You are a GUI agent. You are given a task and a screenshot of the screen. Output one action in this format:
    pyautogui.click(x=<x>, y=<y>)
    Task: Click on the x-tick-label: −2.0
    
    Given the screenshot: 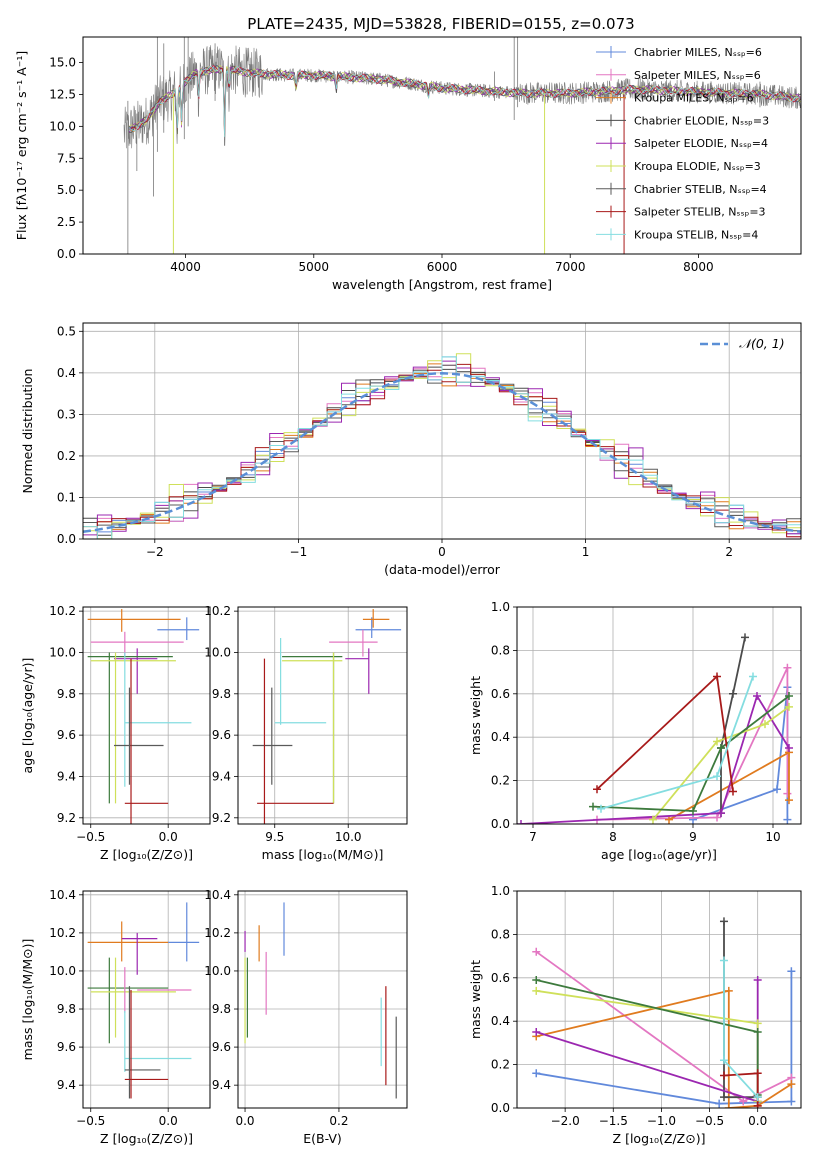 What is the action you would take?
    pyautogui.click(x=565, y=1121)
    